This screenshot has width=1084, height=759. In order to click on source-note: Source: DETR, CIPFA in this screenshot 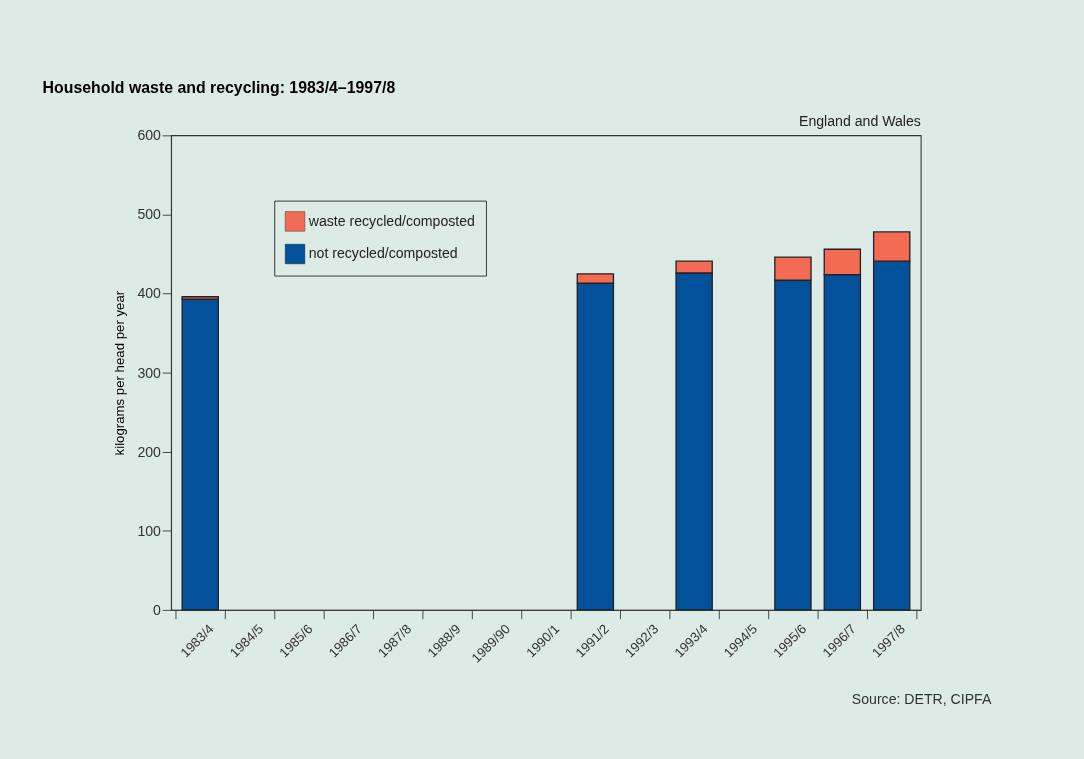, I will do `click(921, 699)`.